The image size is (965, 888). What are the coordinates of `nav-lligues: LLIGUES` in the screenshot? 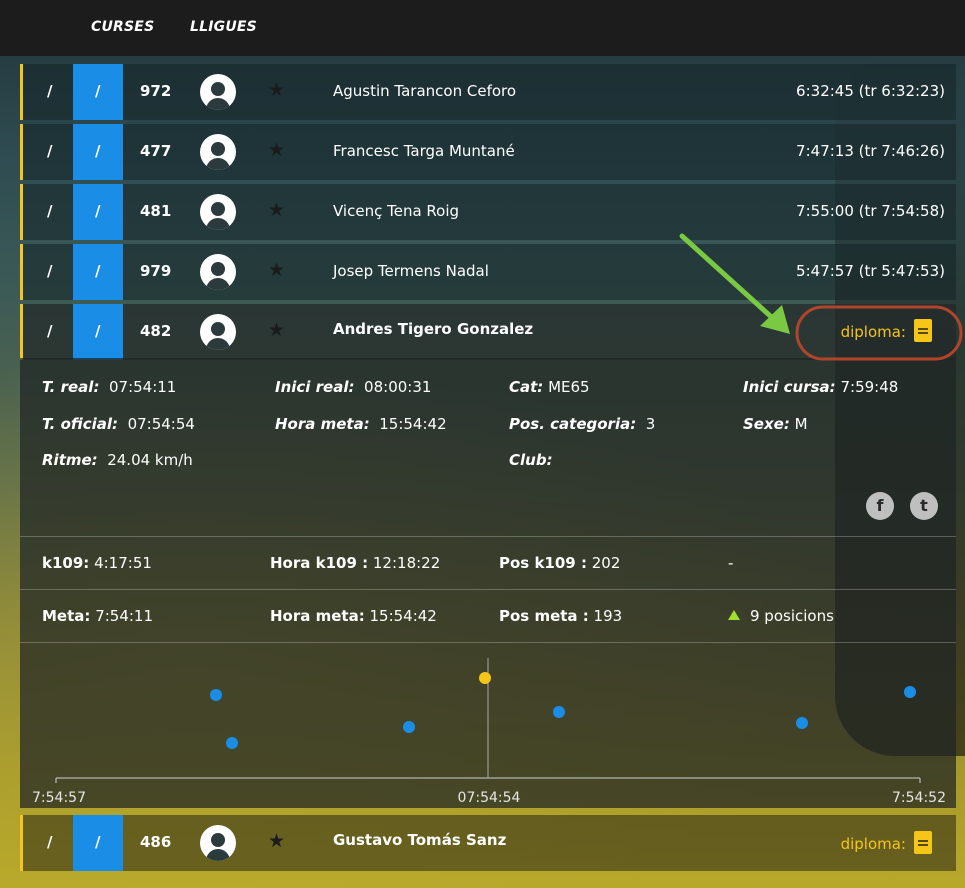 It's located at (223, 27).